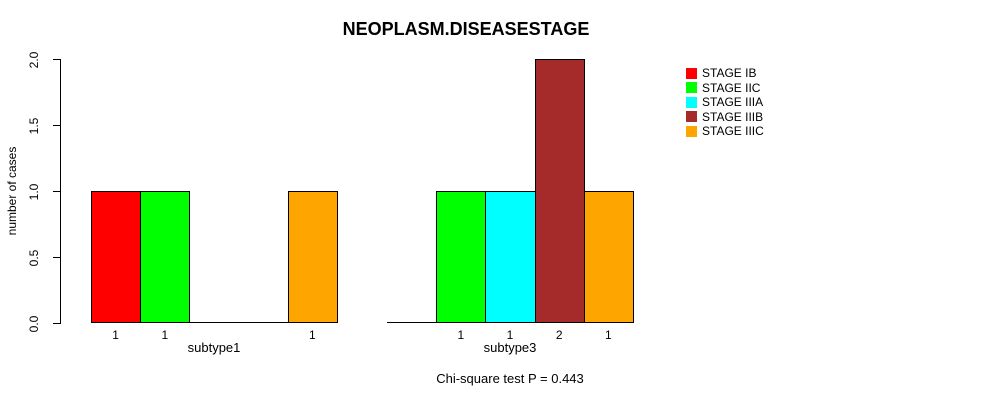 This screenshot has height=400, width=990. I want to click on legend-item: STAGE IB, so click(725, 73).